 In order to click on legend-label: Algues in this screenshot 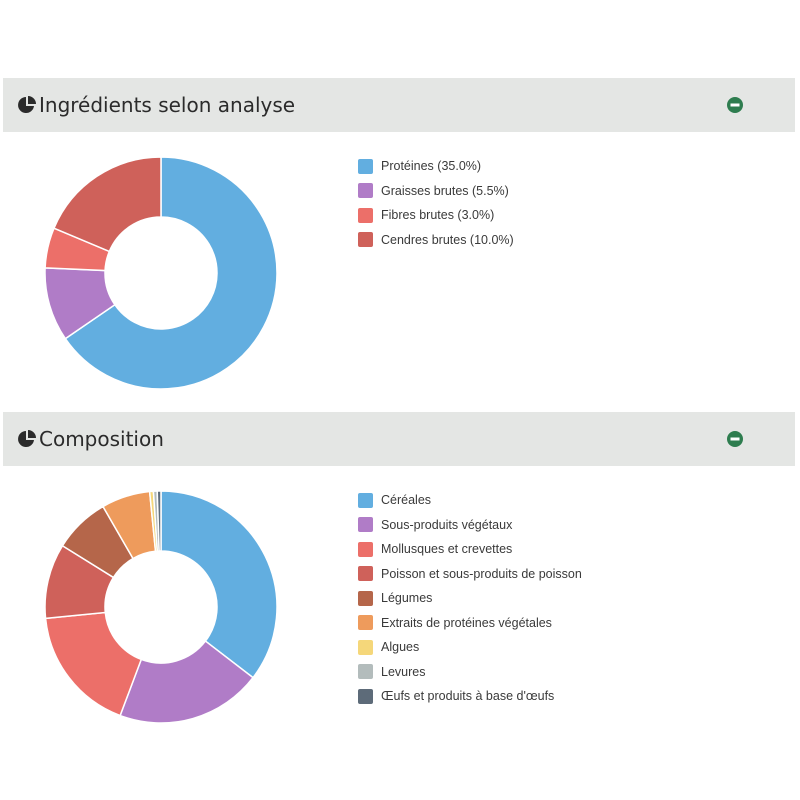, I will do `click(400, 647)`.